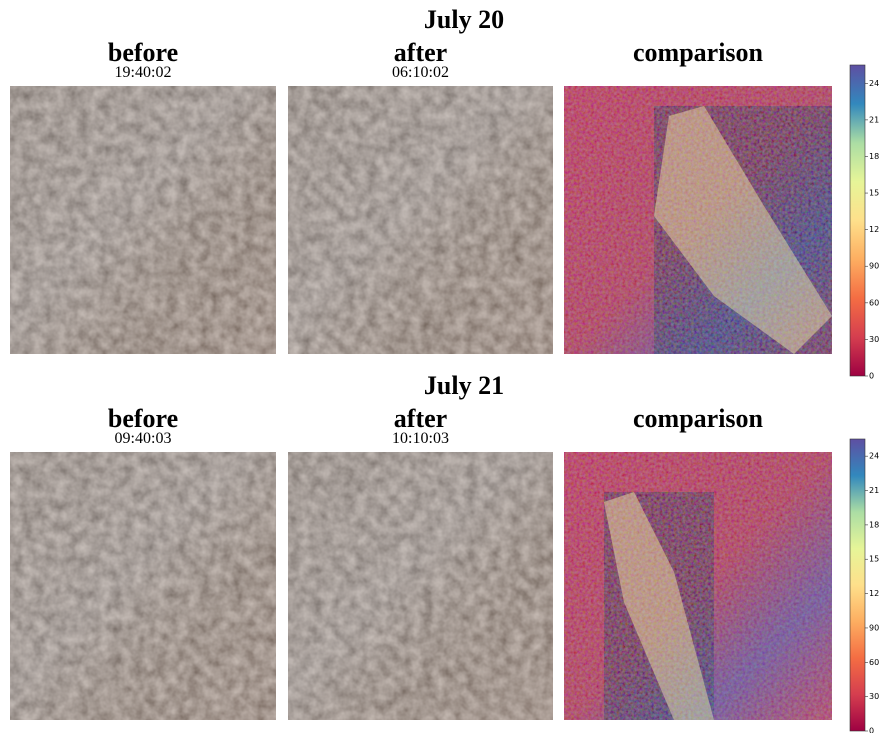  Describe the element at coordinates (143, 438) in the screenshot. I see `timestamp: 09:40:03` at that location.